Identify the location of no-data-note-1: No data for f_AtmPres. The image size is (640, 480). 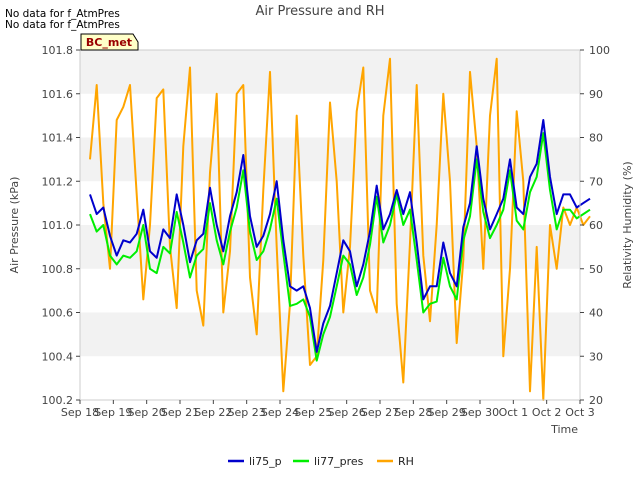
(62, 14).